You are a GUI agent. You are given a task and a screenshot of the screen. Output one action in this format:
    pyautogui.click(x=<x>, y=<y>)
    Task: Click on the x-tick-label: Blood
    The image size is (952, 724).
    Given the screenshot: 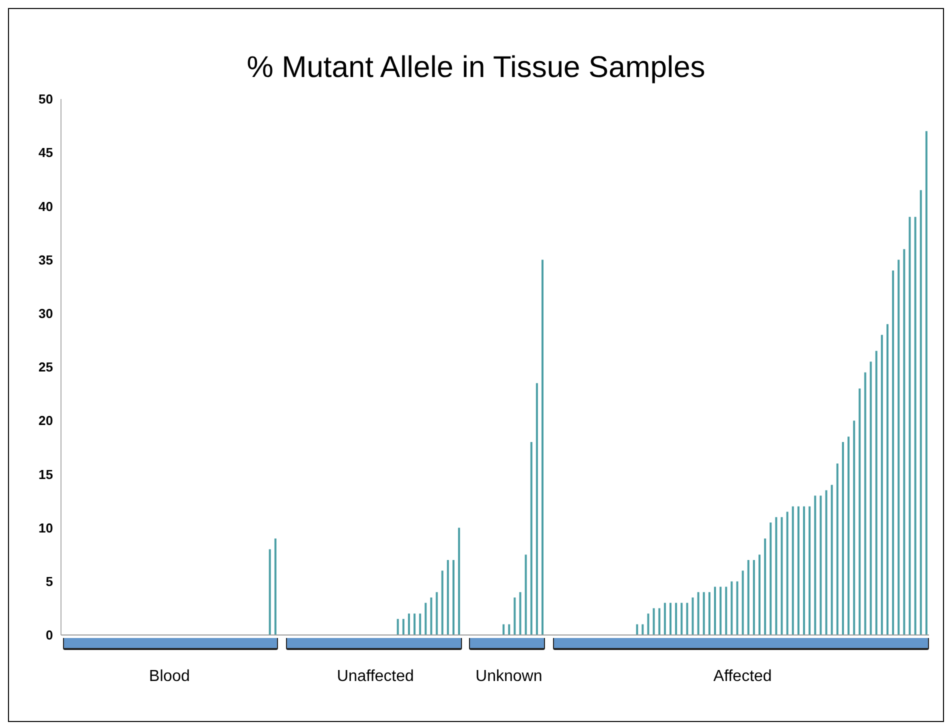 What is the action you would take?
    pyautogui.click(x=169, y=676)
    